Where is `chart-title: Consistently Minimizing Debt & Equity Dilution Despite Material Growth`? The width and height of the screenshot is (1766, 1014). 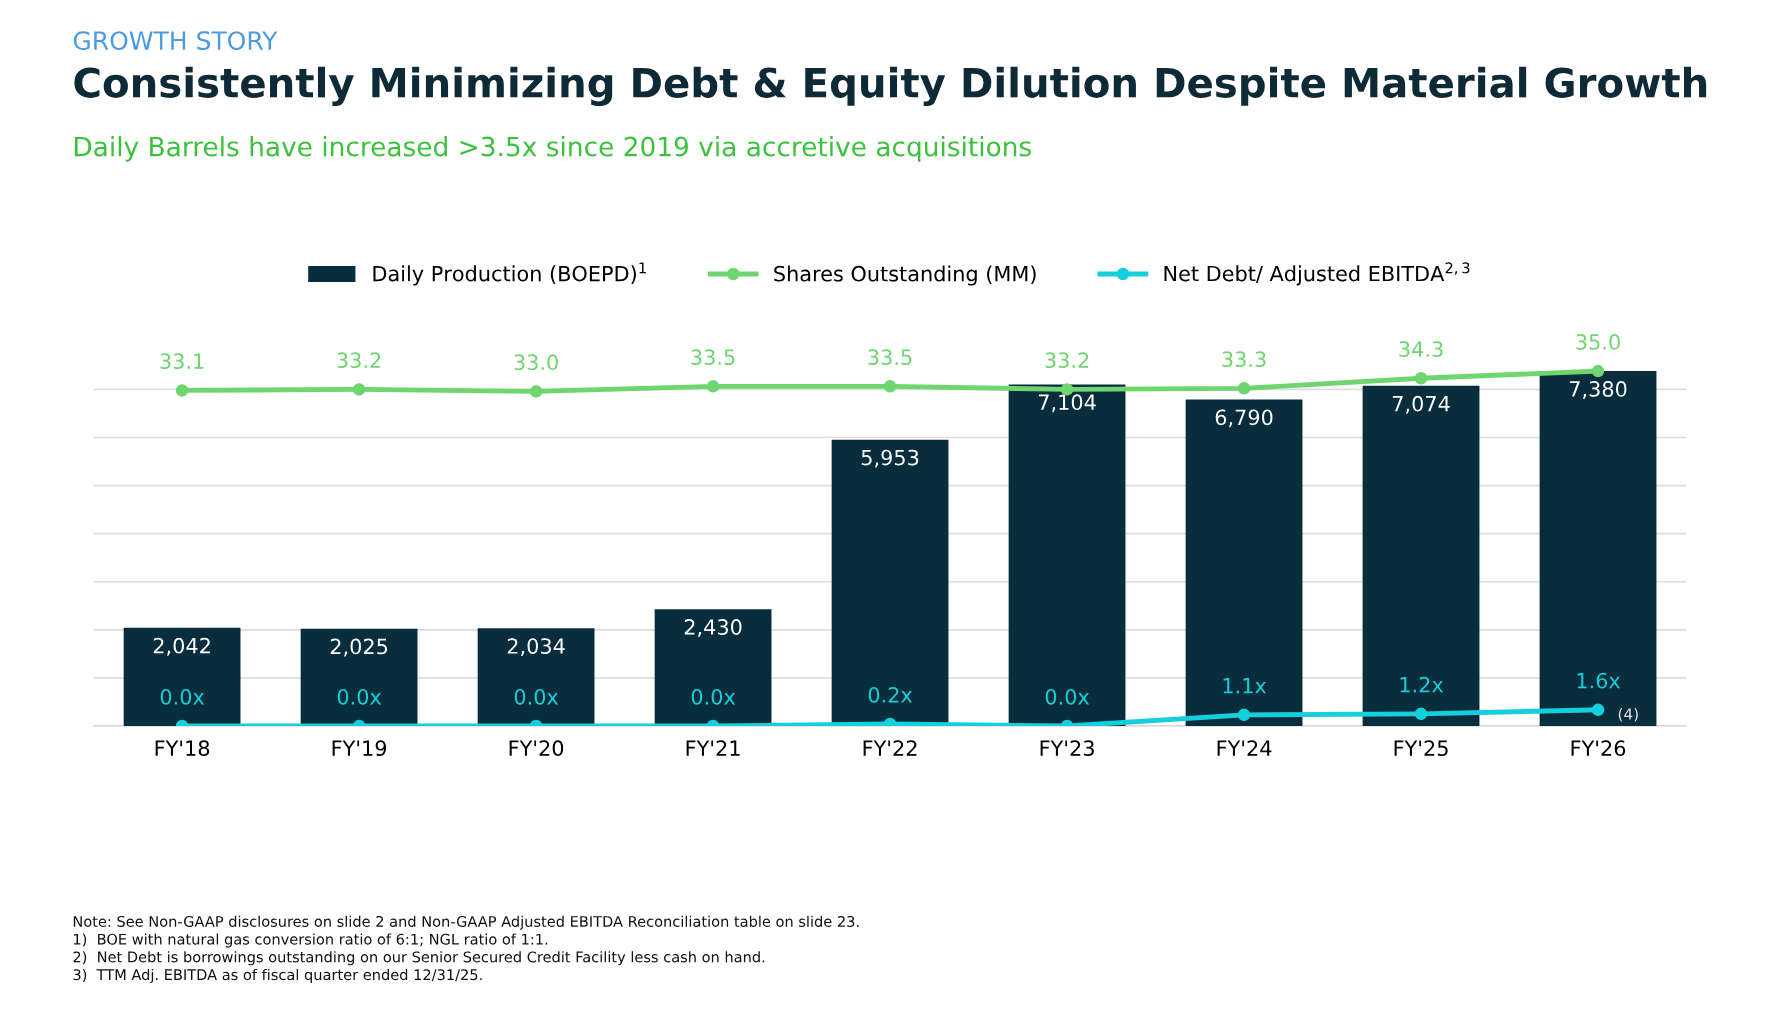 chart-title: Consistently Minimizing Debt & Equity Dilution Despite Material Growth is located at coordinates (890, 86).